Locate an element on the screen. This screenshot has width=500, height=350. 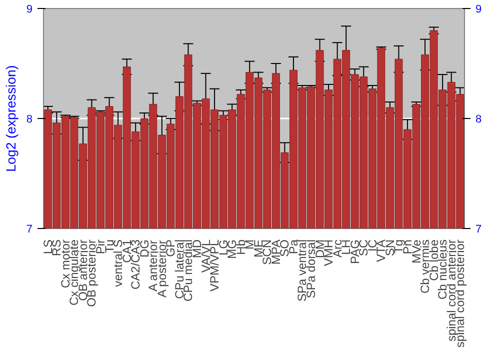
y-tick-label: 9 is located at coordinates (29, 10).